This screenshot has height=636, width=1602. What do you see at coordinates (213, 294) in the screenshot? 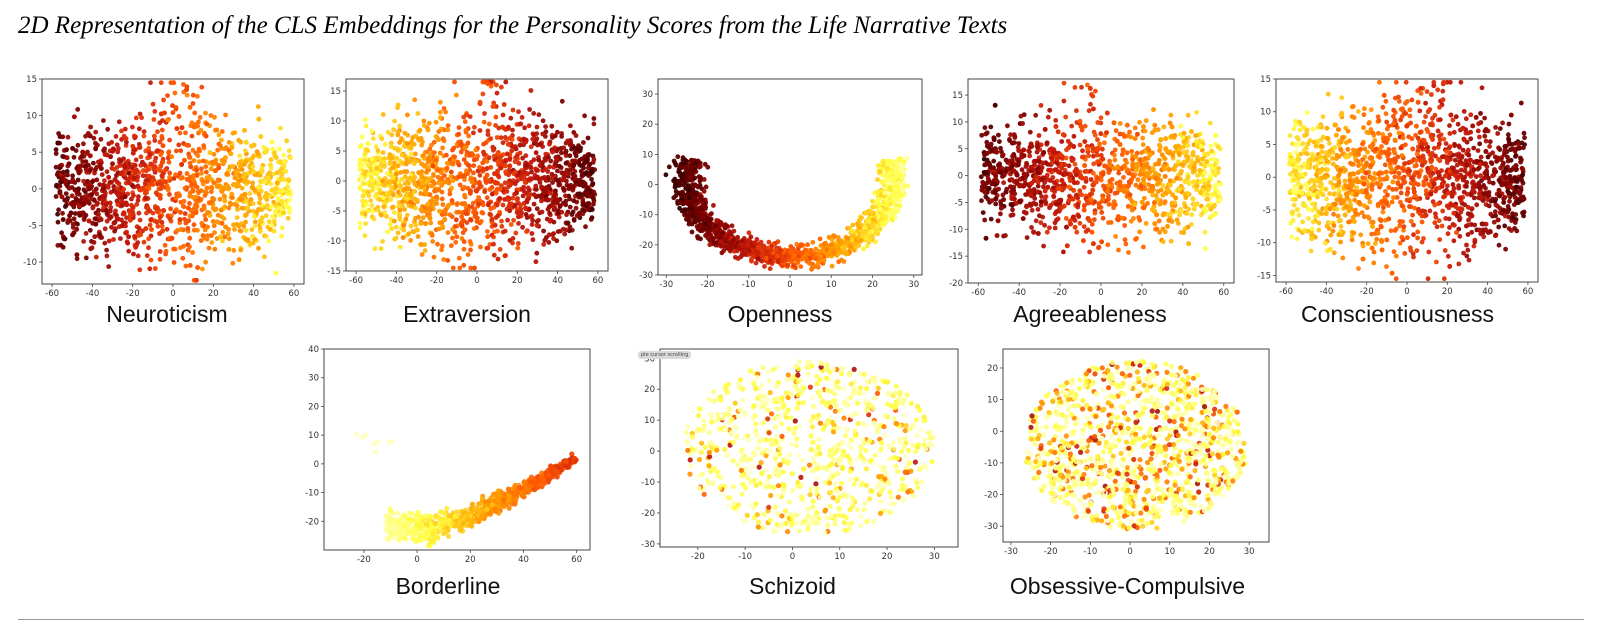
I see `x-tick-label: 20` at bounding box center [213, 294].